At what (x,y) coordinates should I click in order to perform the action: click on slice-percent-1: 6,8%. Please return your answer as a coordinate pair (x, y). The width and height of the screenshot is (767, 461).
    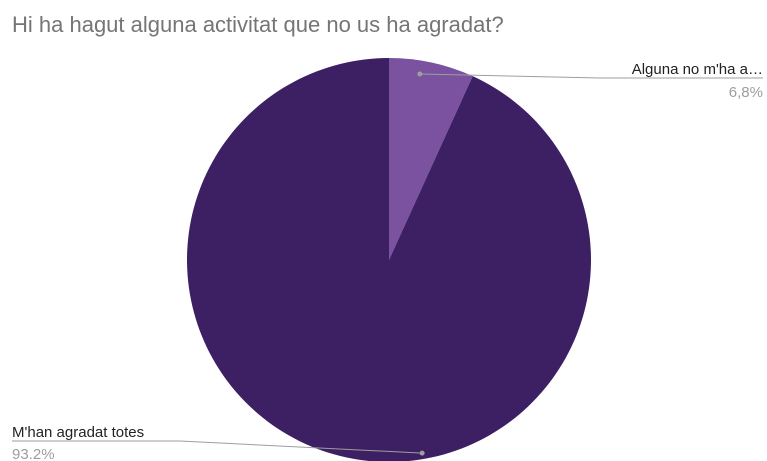
    Looking at the image, I should click on (746, 92).